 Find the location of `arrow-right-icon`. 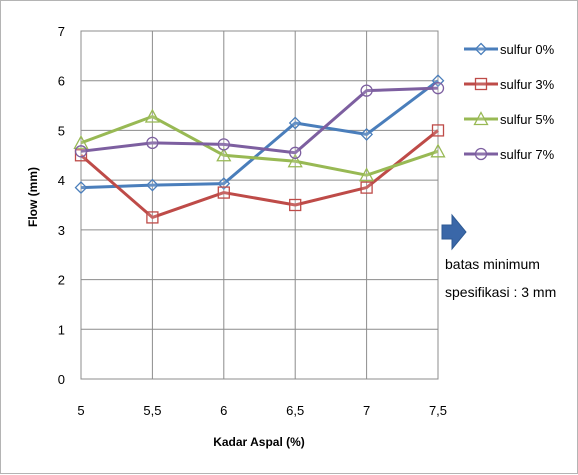

arrow-right-icon is located at coordinates (454, 232).